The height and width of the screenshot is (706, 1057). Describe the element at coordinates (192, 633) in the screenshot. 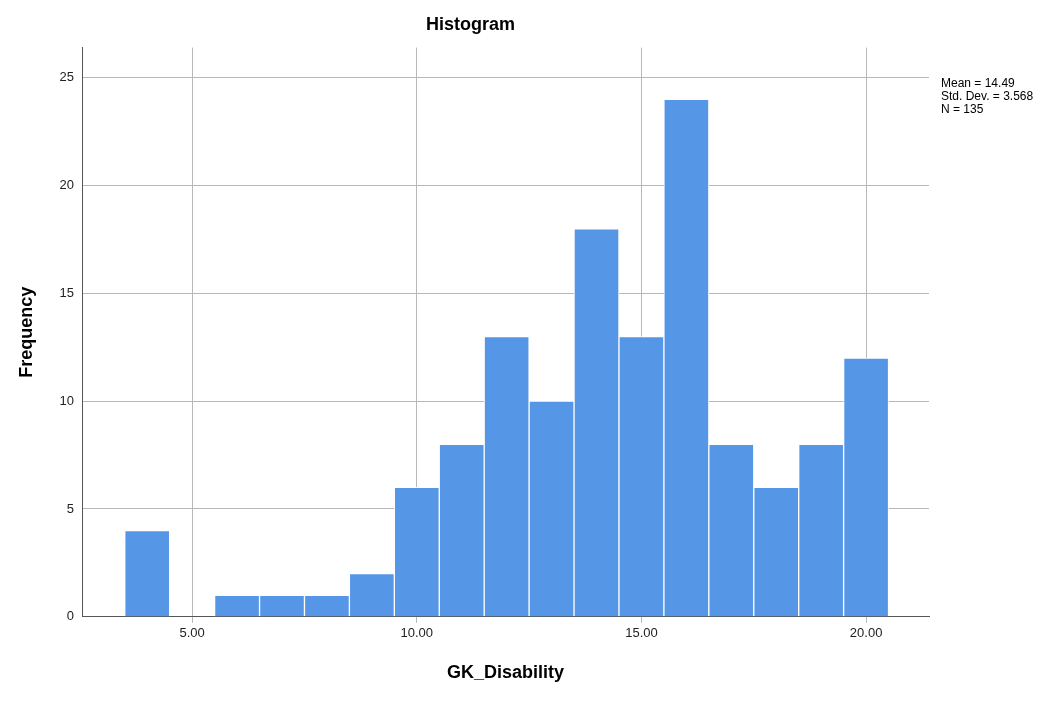

I see `x-tick-label: 5.00` at that location.